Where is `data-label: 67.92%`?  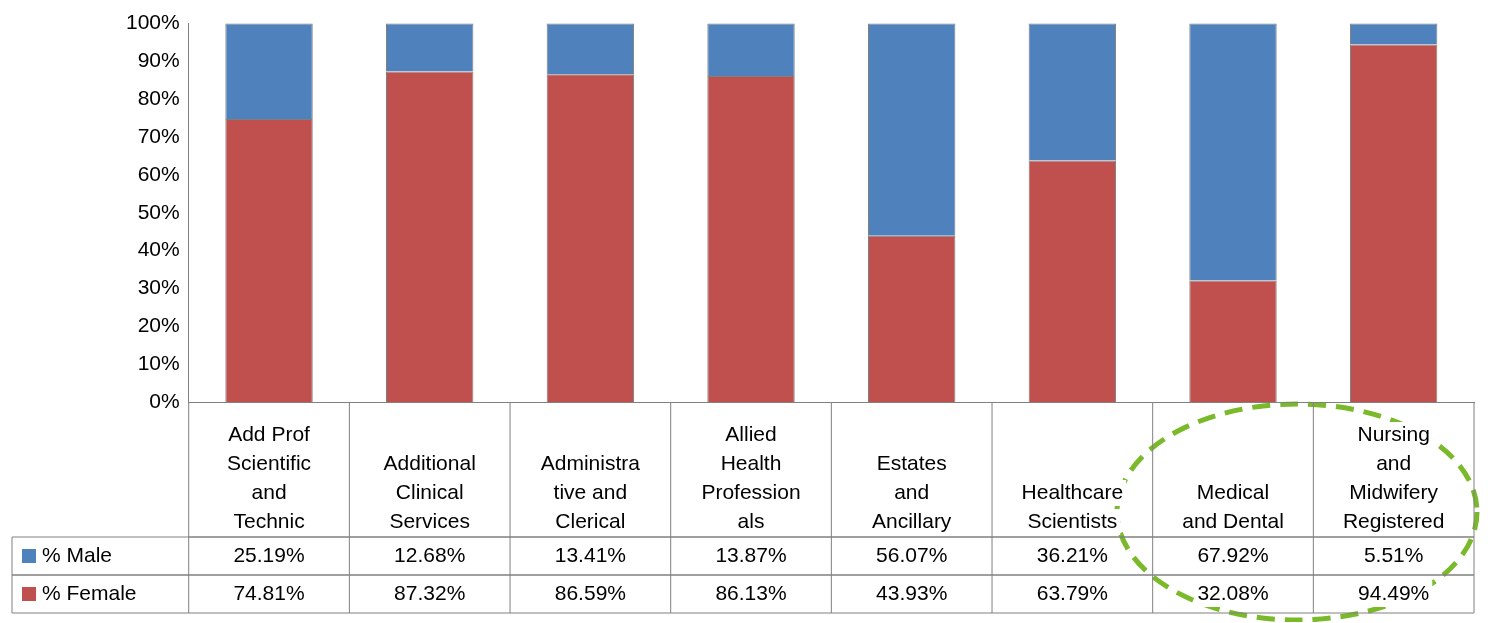 data-label: 67.92% is located at coordinates (1233, 554).